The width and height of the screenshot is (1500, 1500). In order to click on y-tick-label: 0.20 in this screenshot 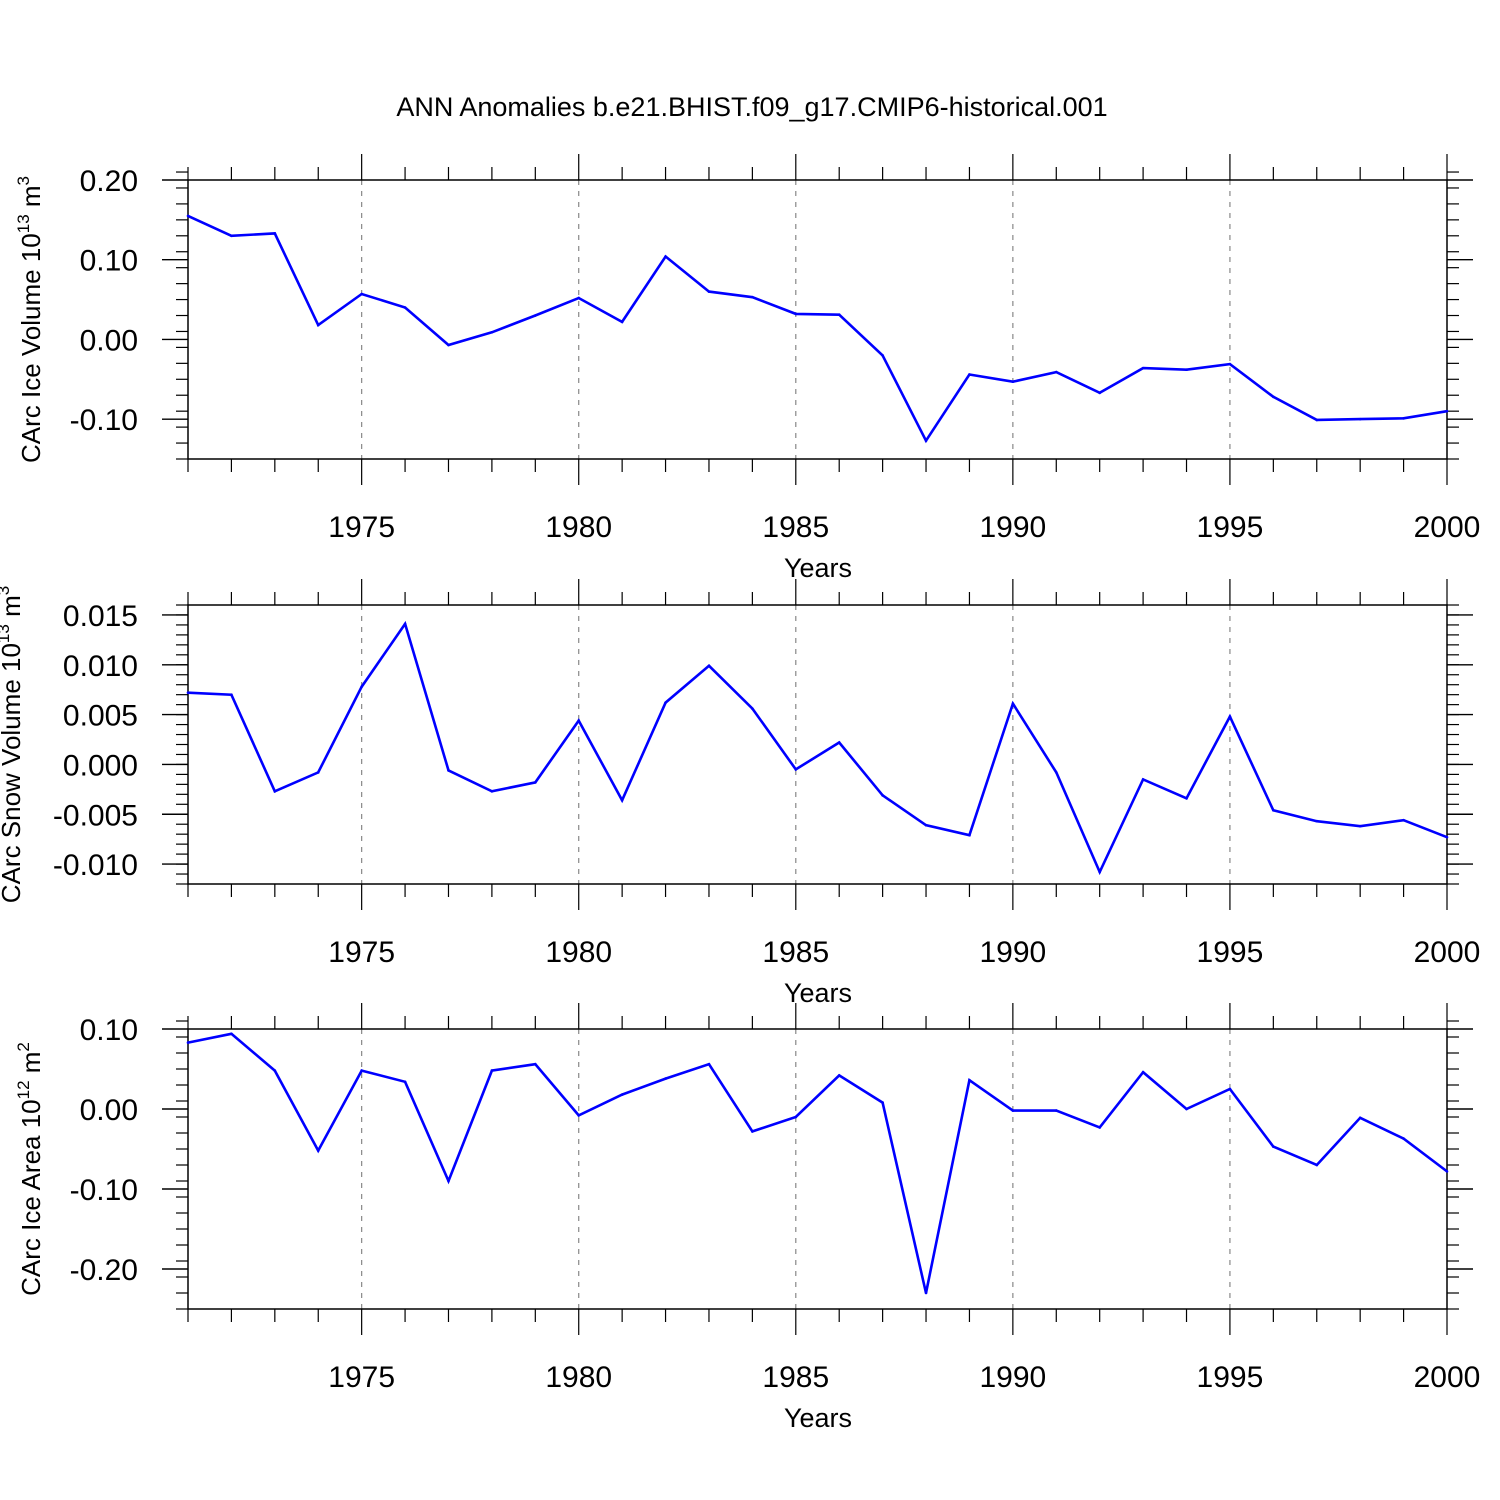, I will do `click(109, 181)`.